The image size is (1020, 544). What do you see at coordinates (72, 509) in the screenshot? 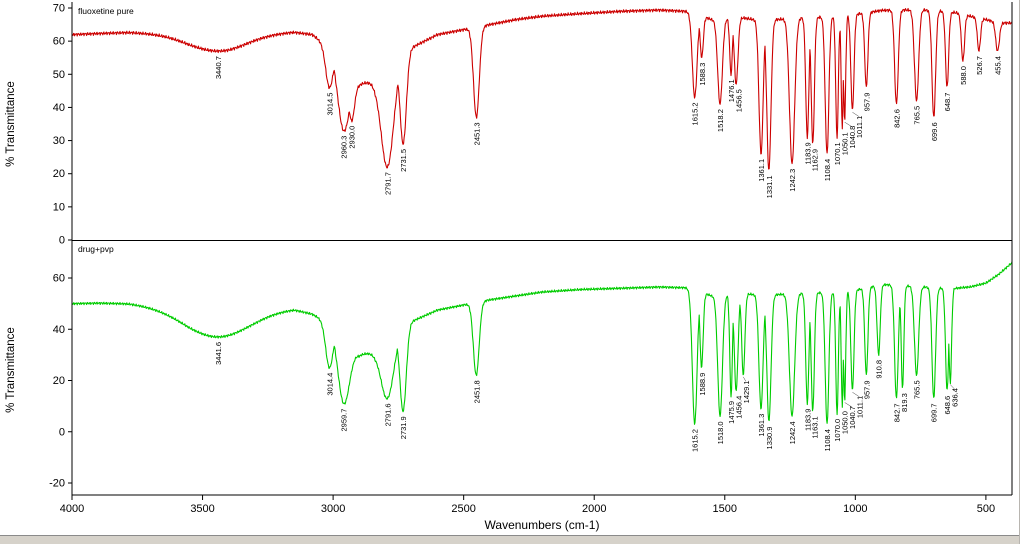
I see `x-tick-label: 4000` at bounding box center [72, 509].